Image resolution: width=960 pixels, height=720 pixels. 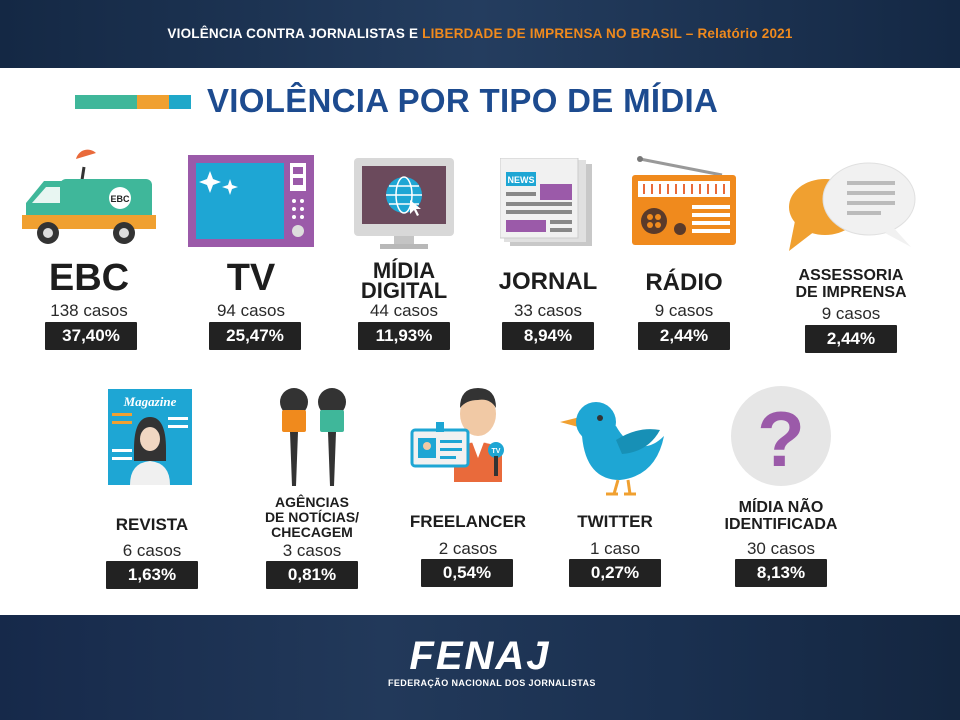 What do you see at coordinates (312, 550) in the screenshot?
I see `case-count: 3 casos` at bounding box center [312, 550].